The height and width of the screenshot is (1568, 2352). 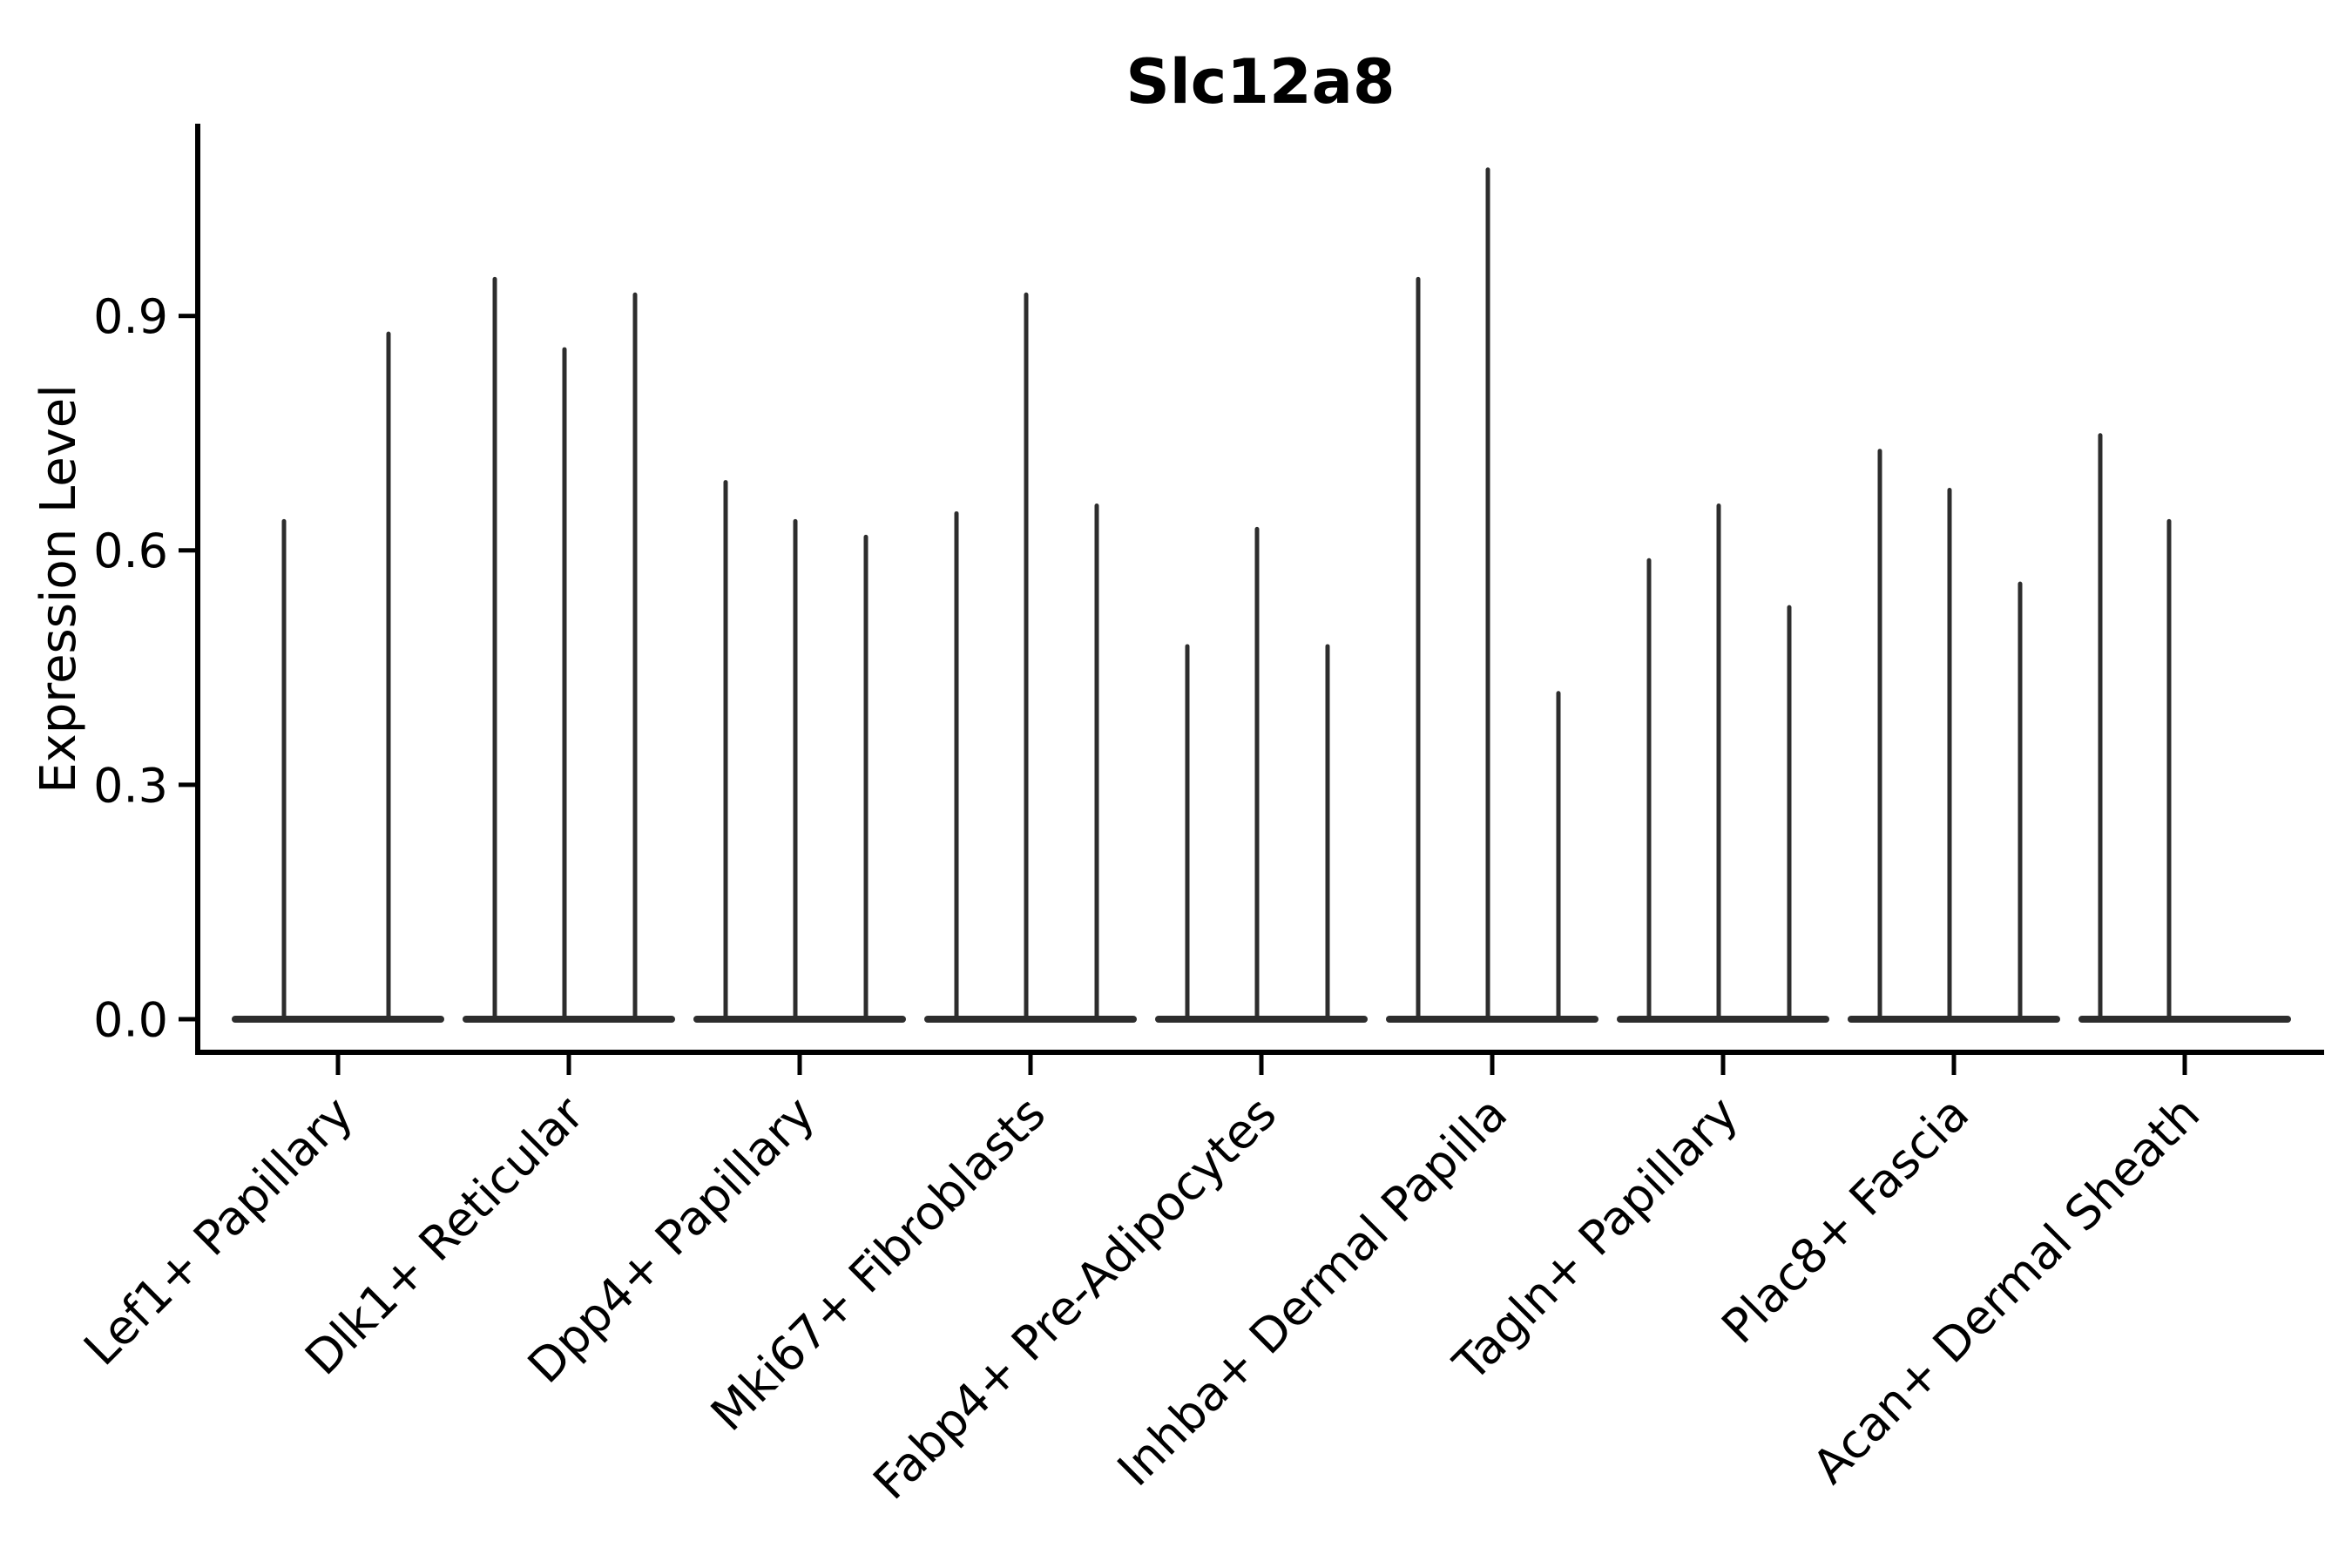 What do you see at coordinates (2006, 1290) in the screenshot?
I see `x-tick-label: Acan+ Dermal Sheath` at bounding box center [2006, 1290].